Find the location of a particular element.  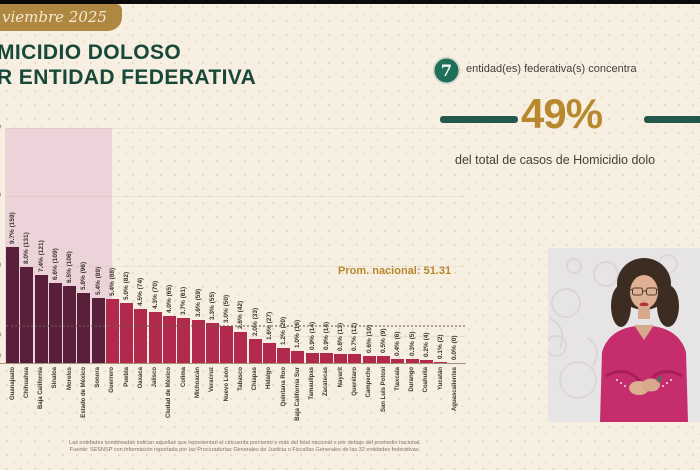

x-axis-label-Aguascalientes: Aguascalientes is located at coordinates (454, 389).